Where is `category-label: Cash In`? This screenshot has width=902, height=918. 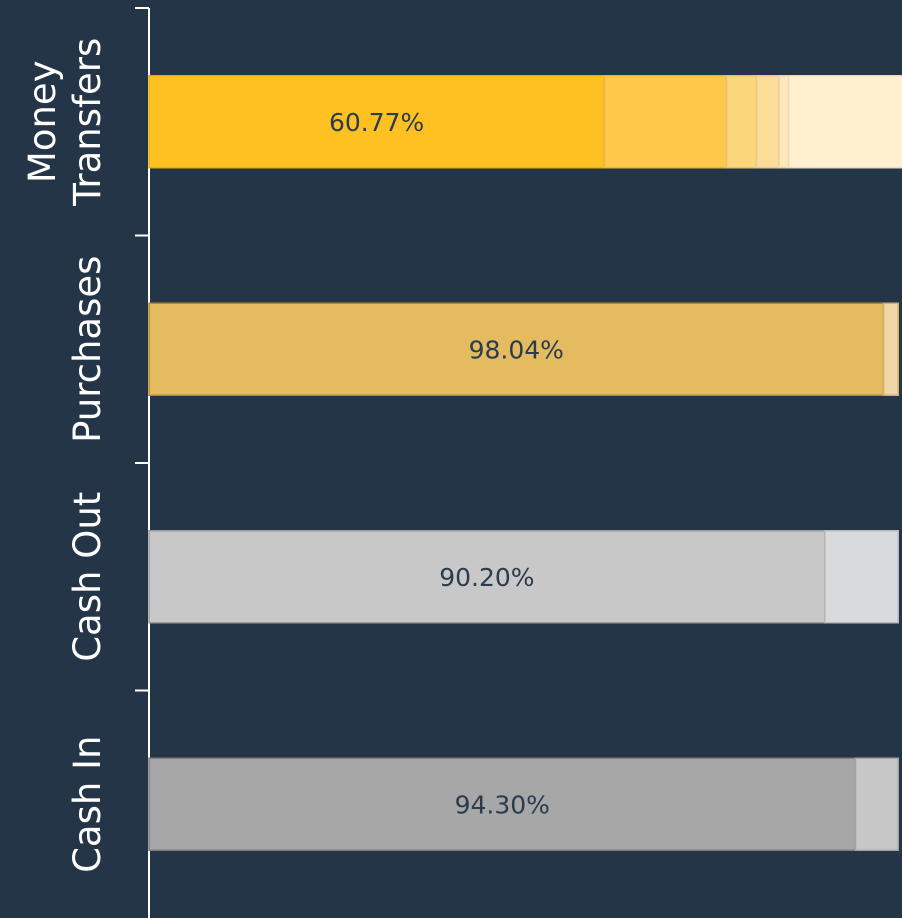
category-label: Cash In is located at coordinates (87, 804).